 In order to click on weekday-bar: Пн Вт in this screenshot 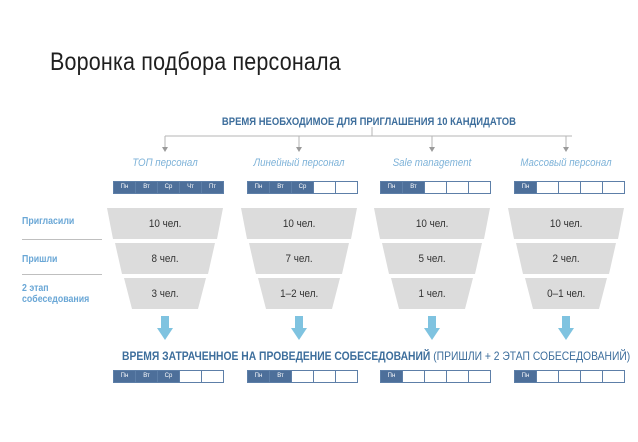, I will do `click(435, 187)`.